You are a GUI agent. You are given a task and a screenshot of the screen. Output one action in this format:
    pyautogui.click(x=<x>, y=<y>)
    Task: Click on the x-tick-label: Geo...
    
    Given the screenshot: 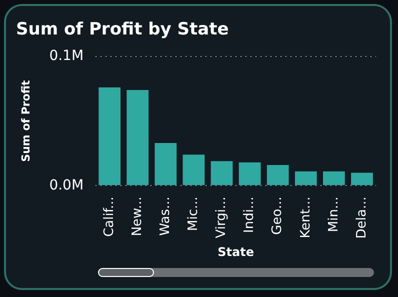 What is the action you would take?
    pyautogui.click(x=278, y=215)
    